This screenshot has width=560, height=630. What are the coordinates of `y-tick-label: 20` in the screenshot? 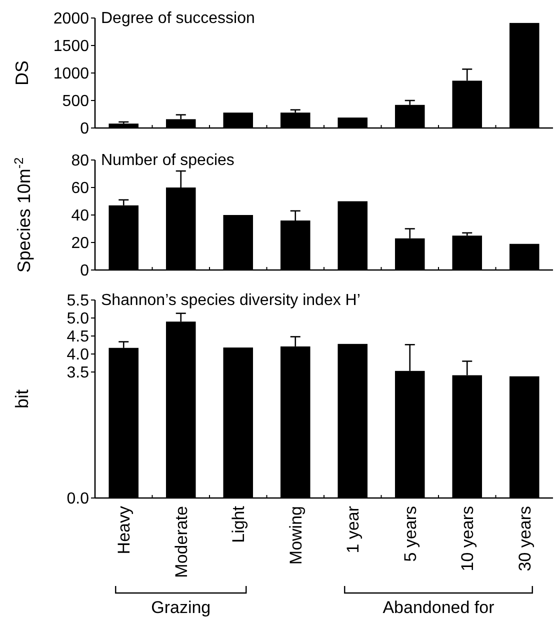 It's located at (80, 243).